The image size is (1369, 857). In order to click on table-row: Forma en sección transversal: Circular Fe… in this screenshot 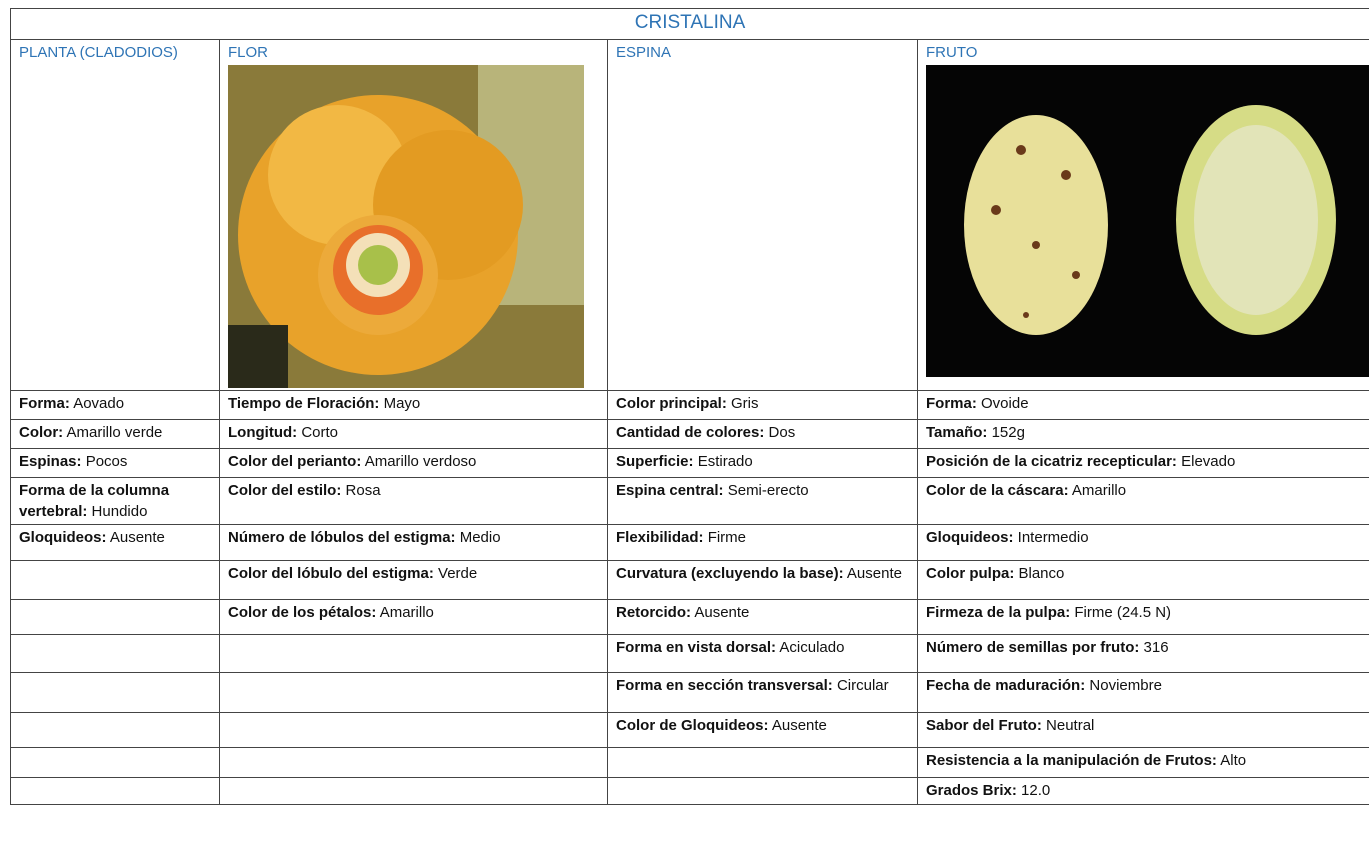, I will do `click(689, 692)`.